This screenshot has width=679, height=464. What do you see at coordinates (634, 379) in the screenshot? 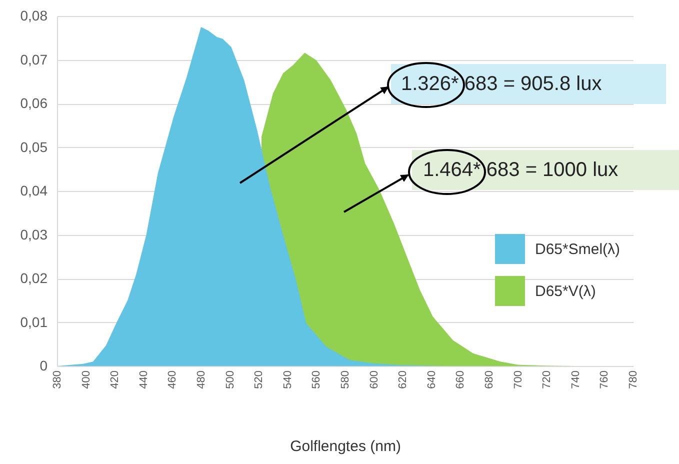
I see `x-tick-label: 780` at bounding box center [634, 379].